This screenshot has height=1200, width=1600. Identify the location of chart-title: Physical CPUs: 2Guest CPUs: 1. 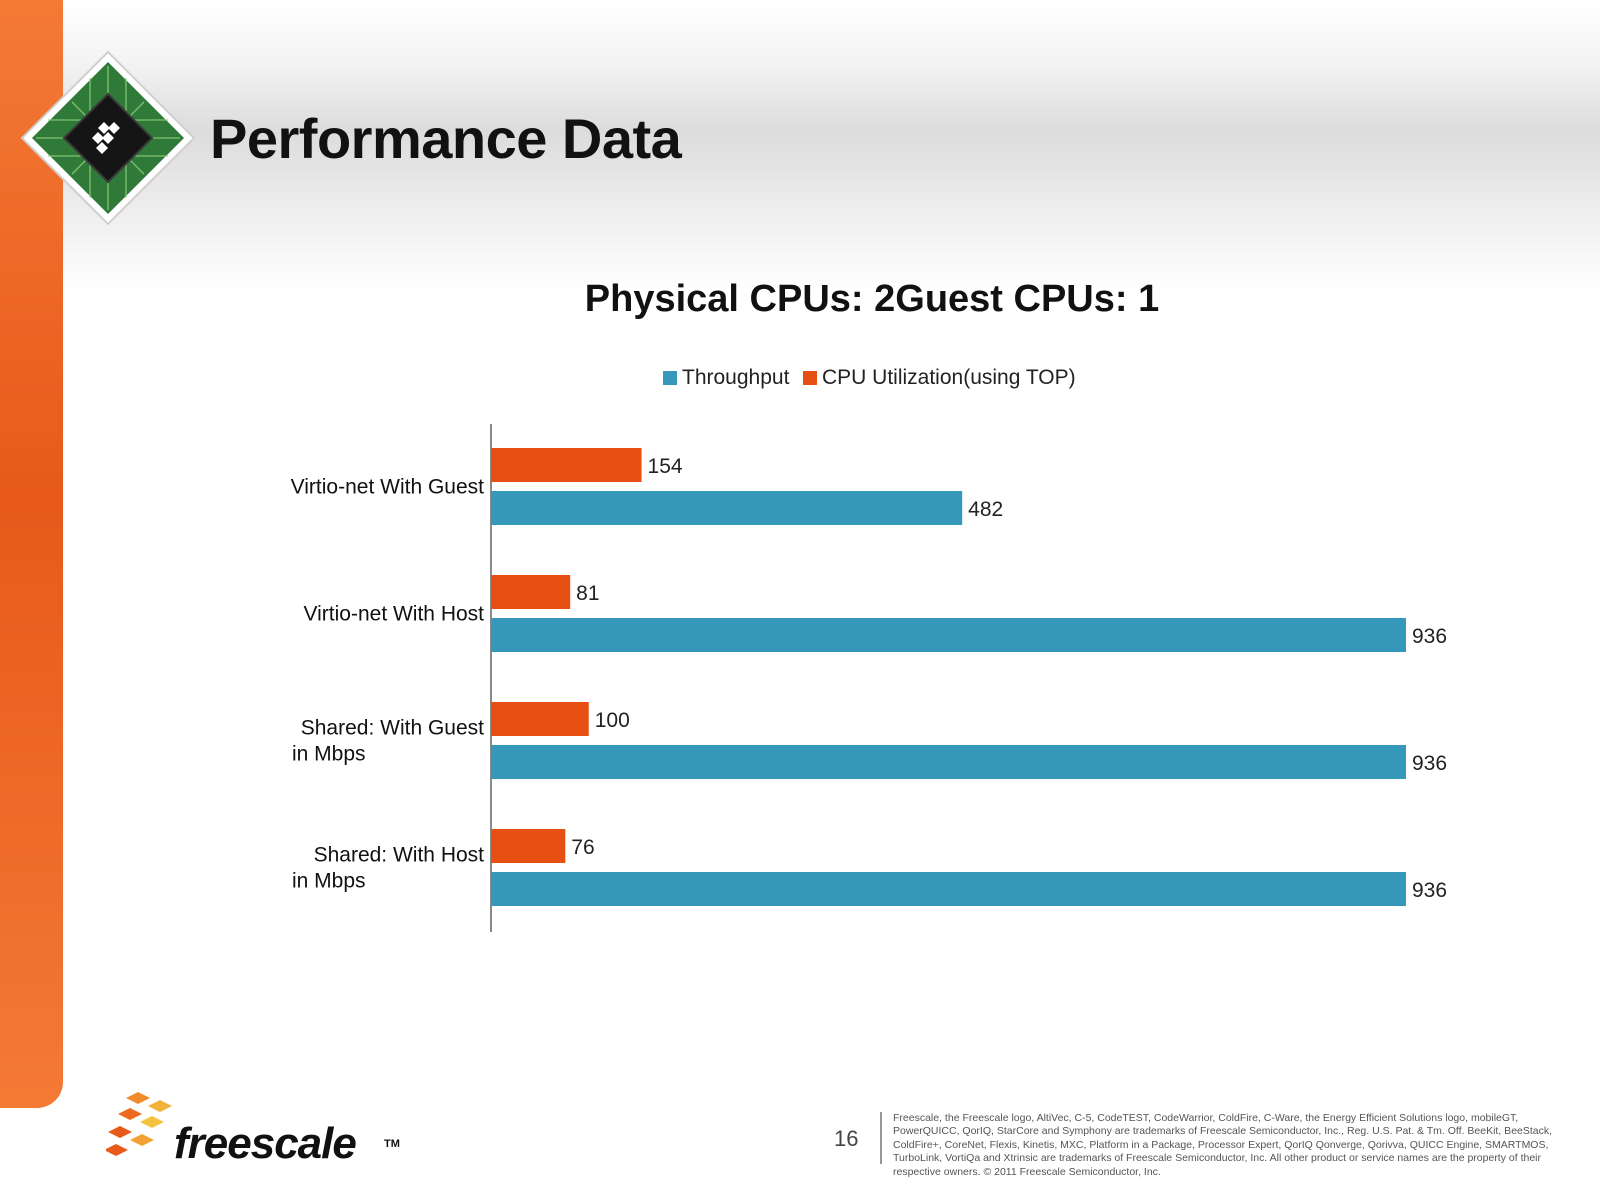
(872, 299).